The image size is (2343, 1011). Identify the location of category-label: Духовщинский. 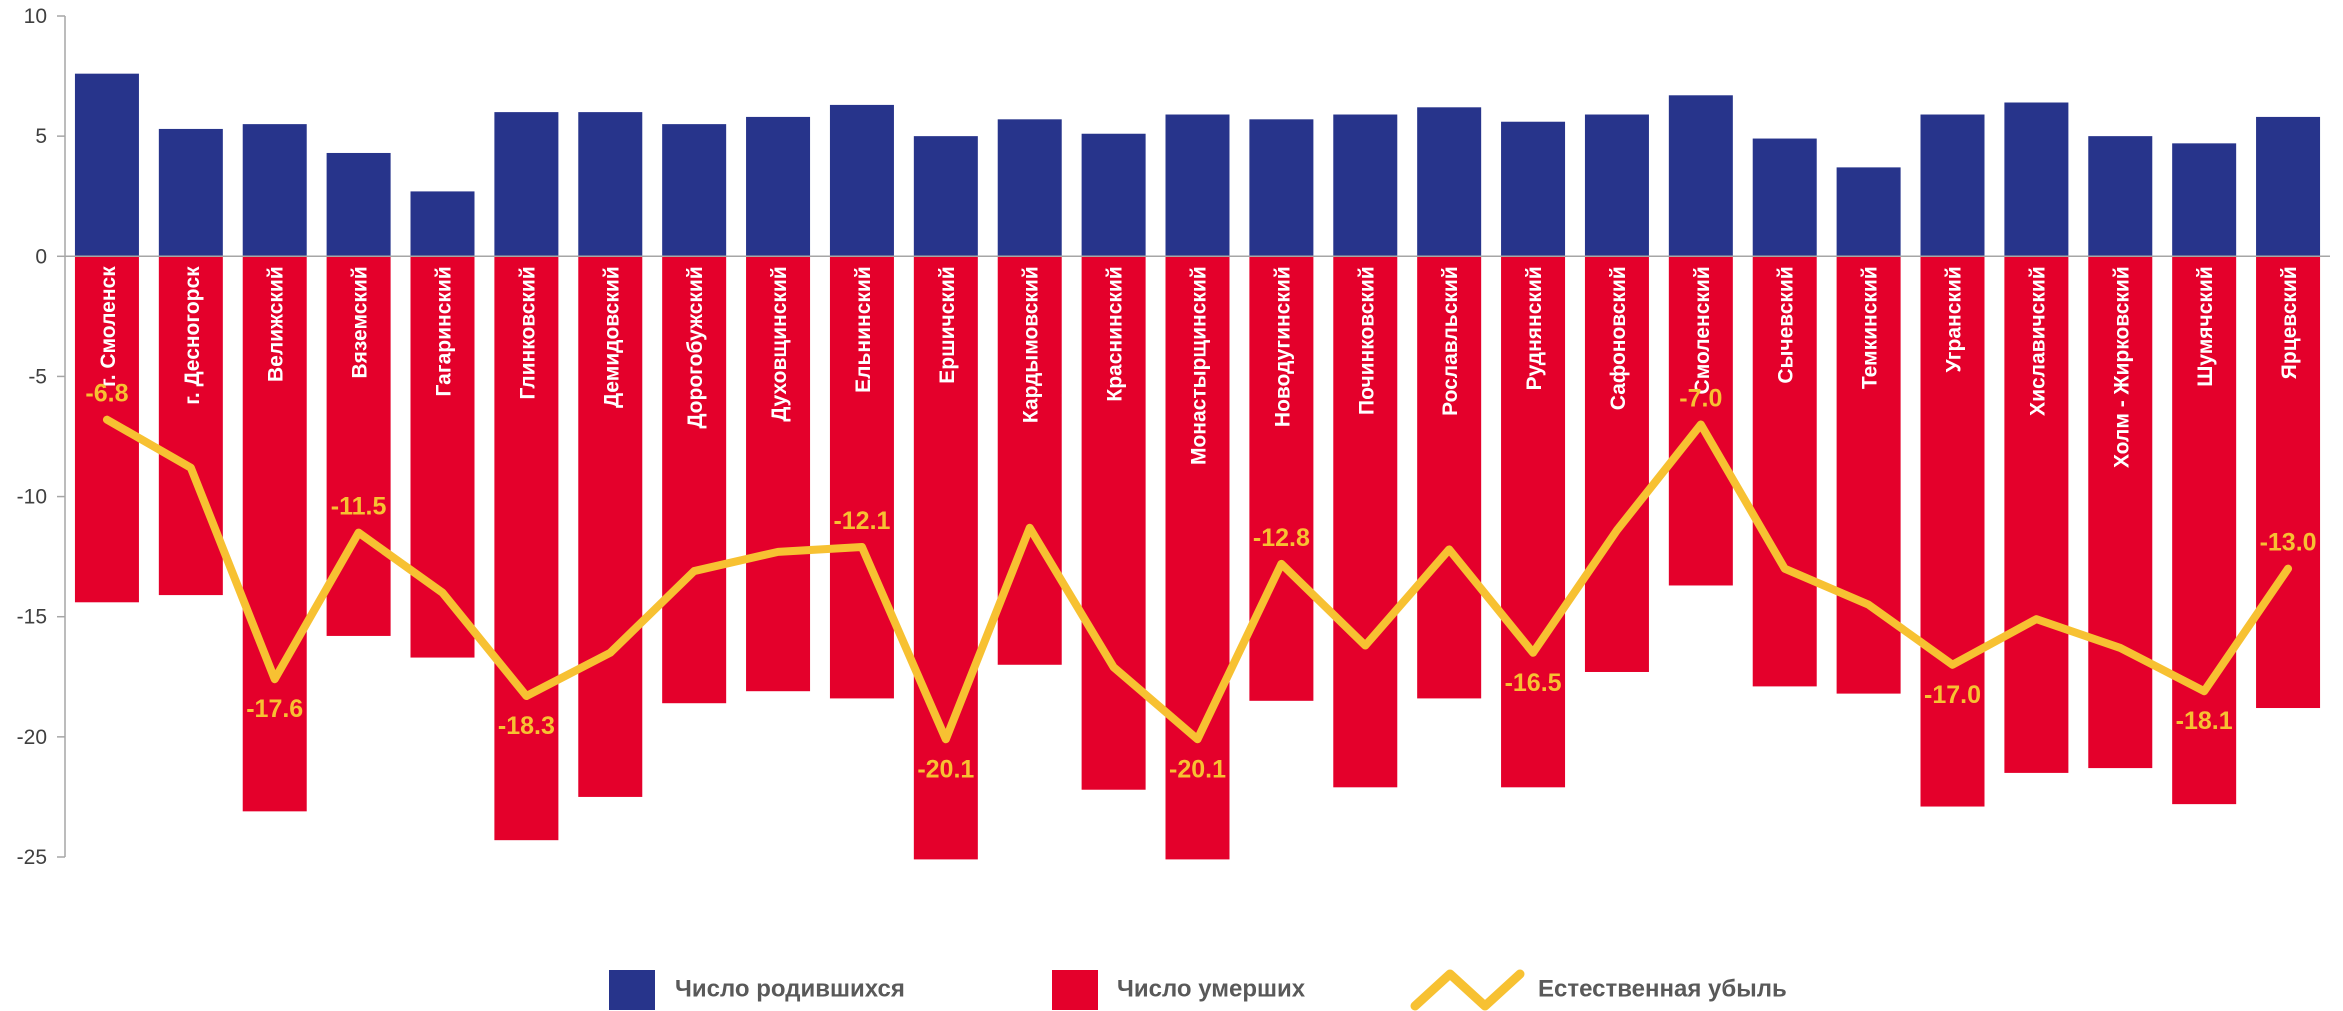
(779, 343).